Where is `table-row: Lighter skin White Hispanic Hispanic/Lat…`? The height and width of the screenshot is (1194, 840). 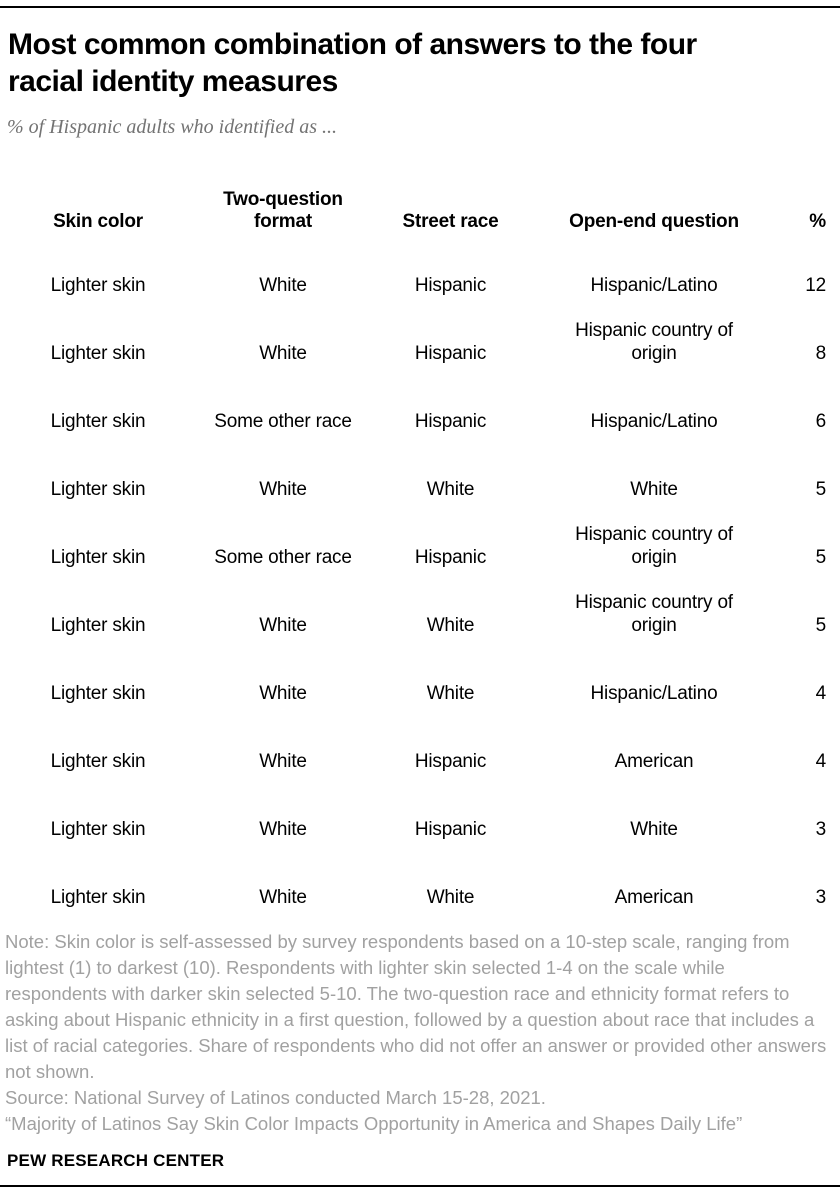
table-row: Lighter skin White Hispanic Hispanic/Lat… is located at coordinates (420, 279).